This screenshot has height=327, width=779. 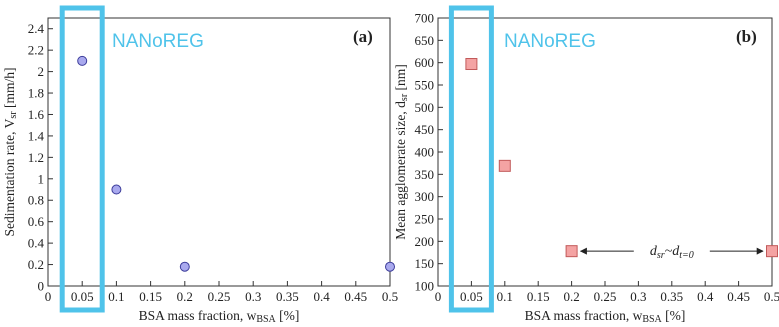 What do you see at coordinates (36, 114) in the screenshot?
I see `panel-a-ytick-label: 1.6` at bounding box center [36, 114].